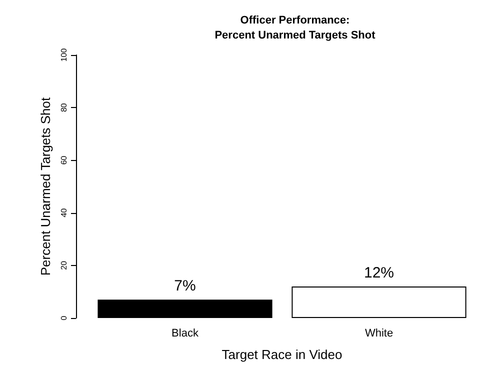 Image resolution: width=498 pixels, height=385 pixels. Describe the element at coordinates (185, 286) in the screenshot. I see `data-label: 7%` at that location.